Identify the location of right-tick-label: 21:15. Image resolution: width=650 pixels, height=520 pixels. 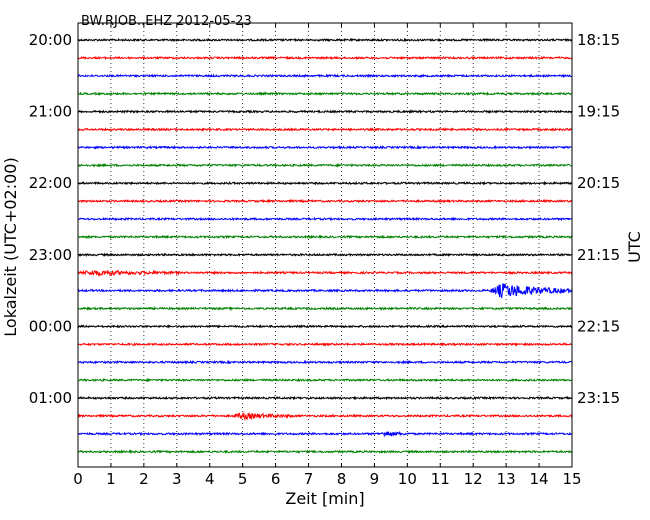
(598, 255).